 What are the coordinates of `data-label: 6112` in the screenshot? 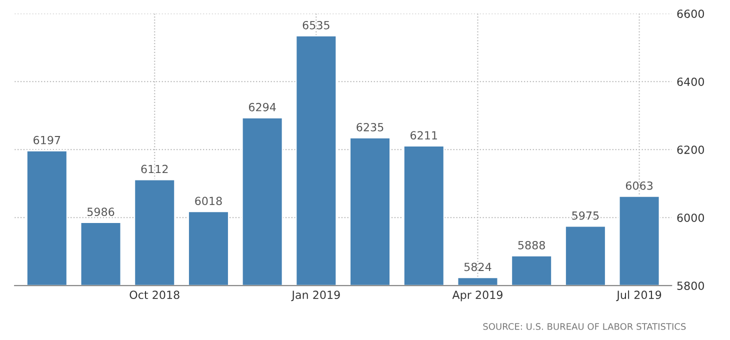 It's located at (154, 169).